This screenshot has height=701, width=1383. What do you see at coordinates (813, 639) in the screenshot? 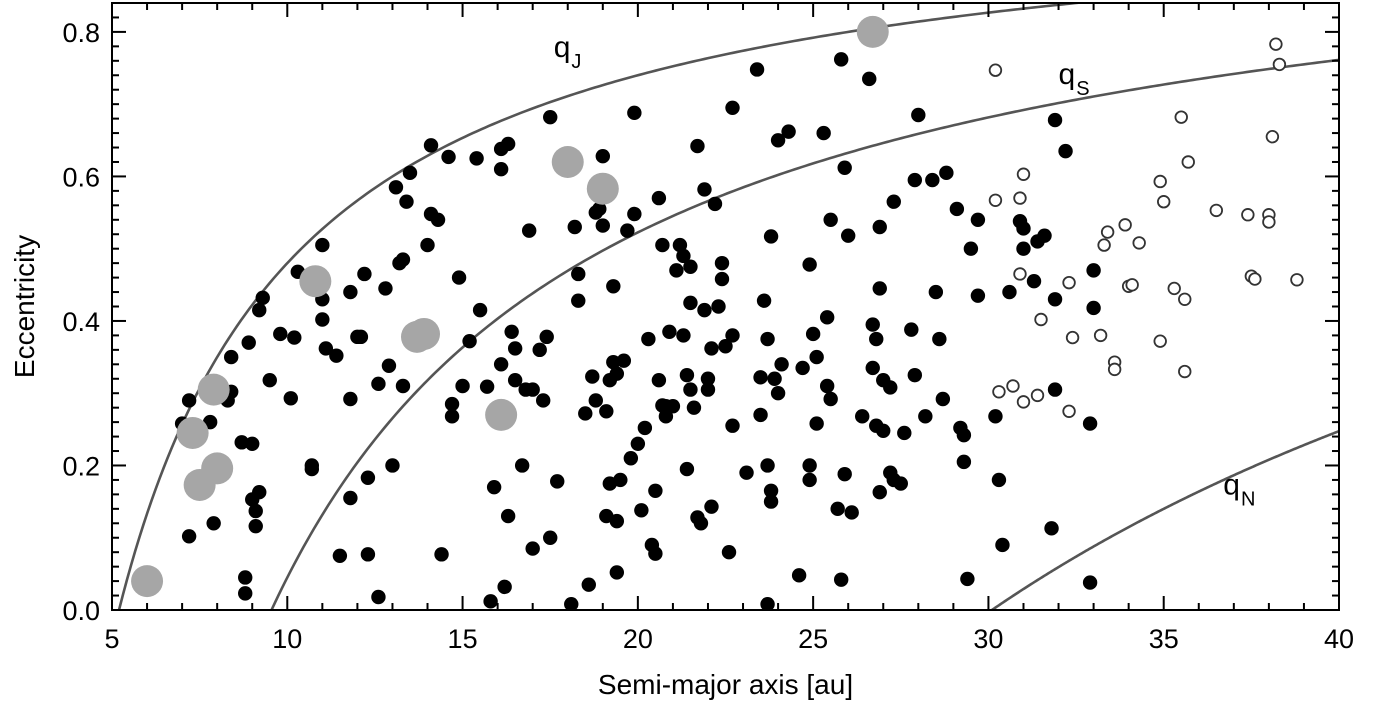
I see `x-tick-label: 25` at bounding box center [813, 639].